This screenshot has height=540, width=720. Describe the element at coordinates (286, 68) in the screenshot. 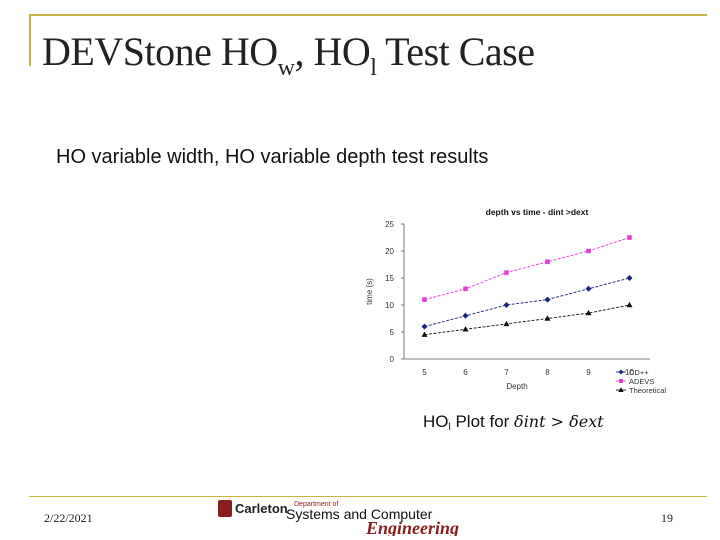

I see `title-sub-w: w` at that location.